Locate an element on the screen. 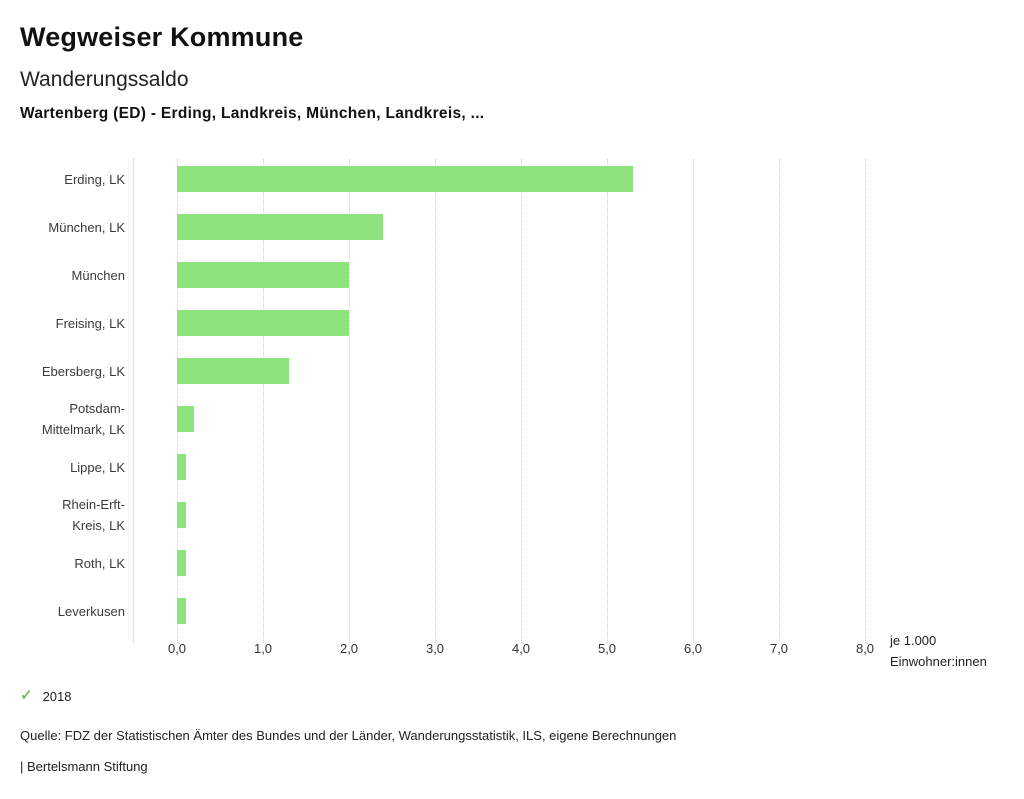  x-tick-label: 7,0 is located at coordinates (779, 648).